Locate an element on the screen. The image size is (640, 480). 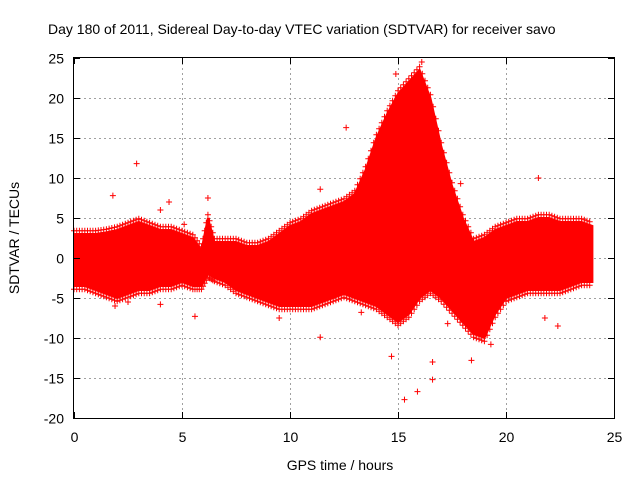
y-tick-label: 25 is located at coordinates (56, 59).